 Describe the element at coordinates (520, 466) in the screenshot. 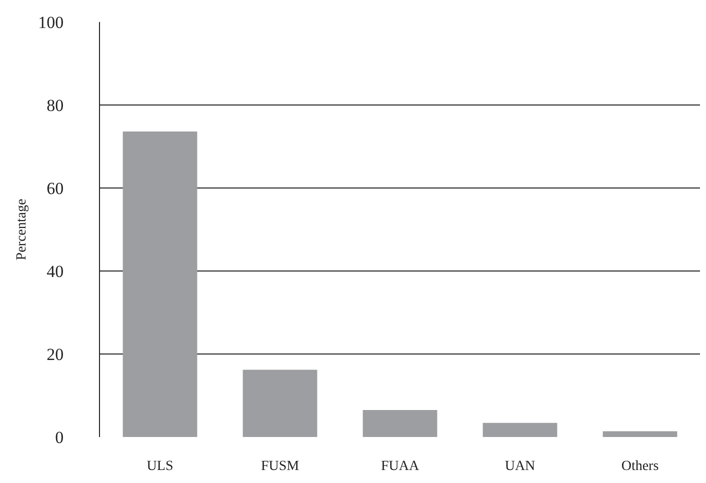

I see `x-tick-label: UAN` at that location.